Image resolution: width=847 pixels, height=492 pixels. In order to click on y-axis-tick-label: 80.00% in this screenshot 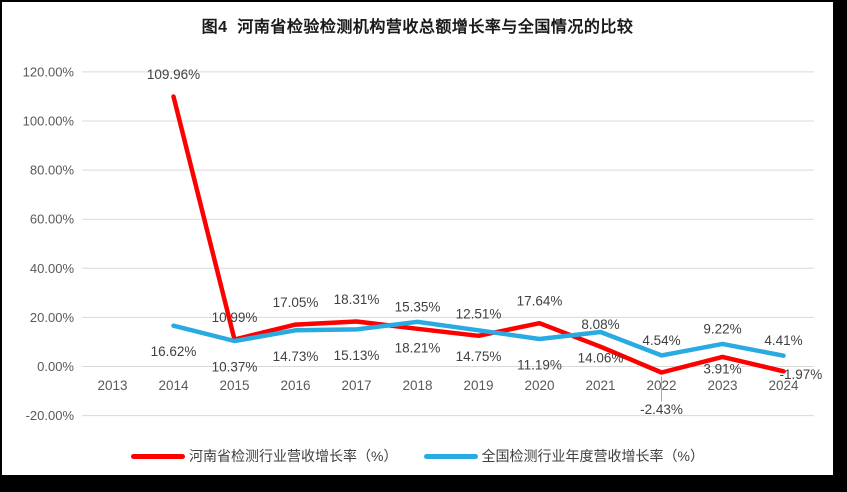, I will do `click(52, 170)`.